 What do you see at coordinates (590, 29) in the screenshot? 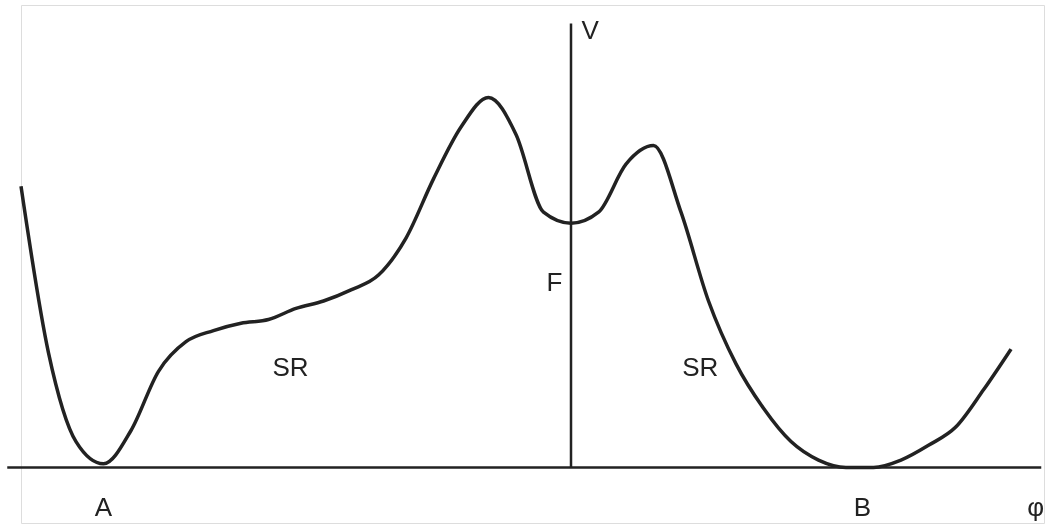
I see `y-axis-title: V` at bounding box center [590, 29].